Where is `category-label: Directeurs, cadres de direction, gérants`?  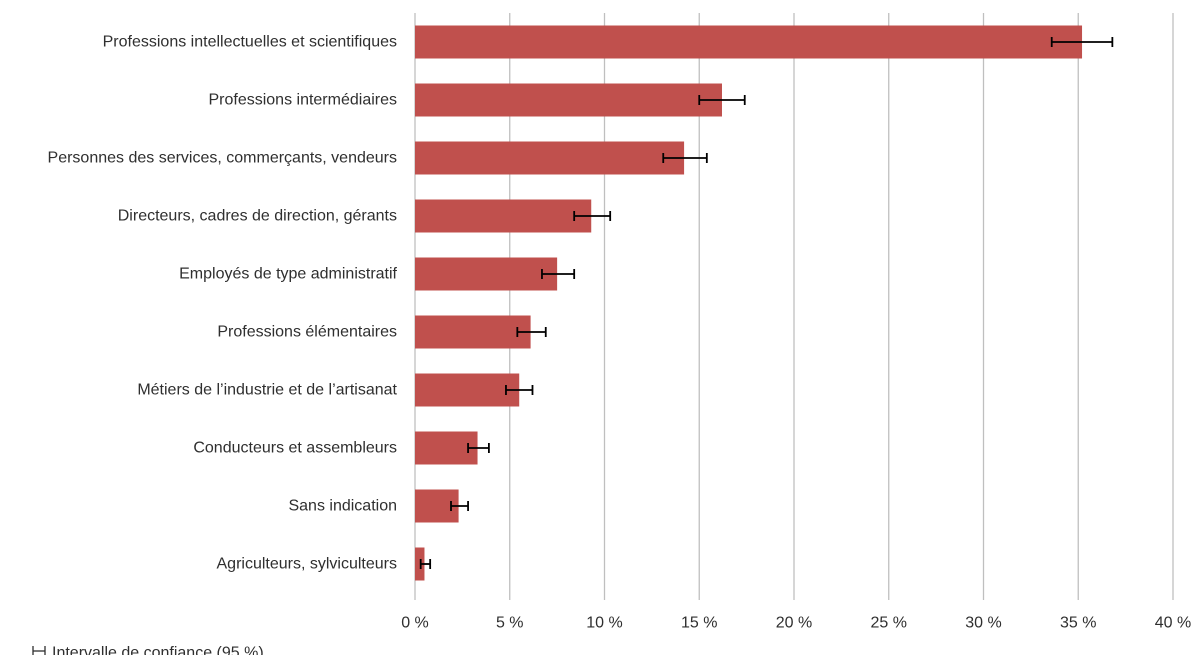
category-label: Directeurs, cadres de direction, gérants is located at coordinates (257, 216).